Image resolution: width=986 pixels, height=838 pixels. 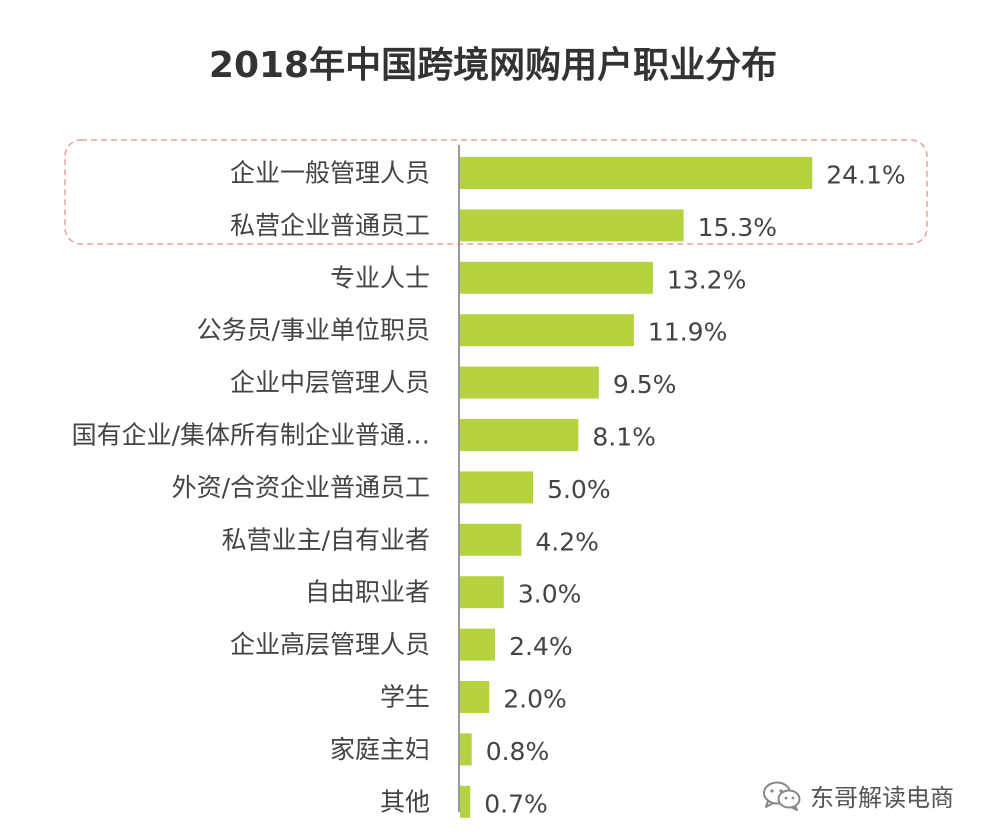 I want to click on category-label: 家庭主妇, so click(x=380, y=749).